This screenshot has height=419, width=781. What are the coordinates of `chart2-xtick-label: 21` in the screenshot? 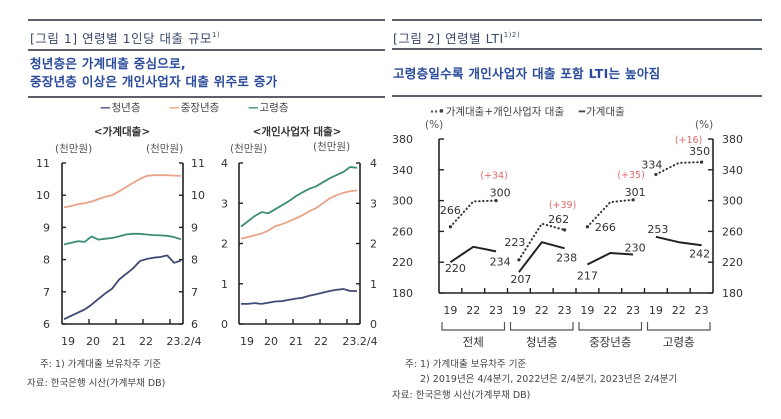 It's located at (296, 341).